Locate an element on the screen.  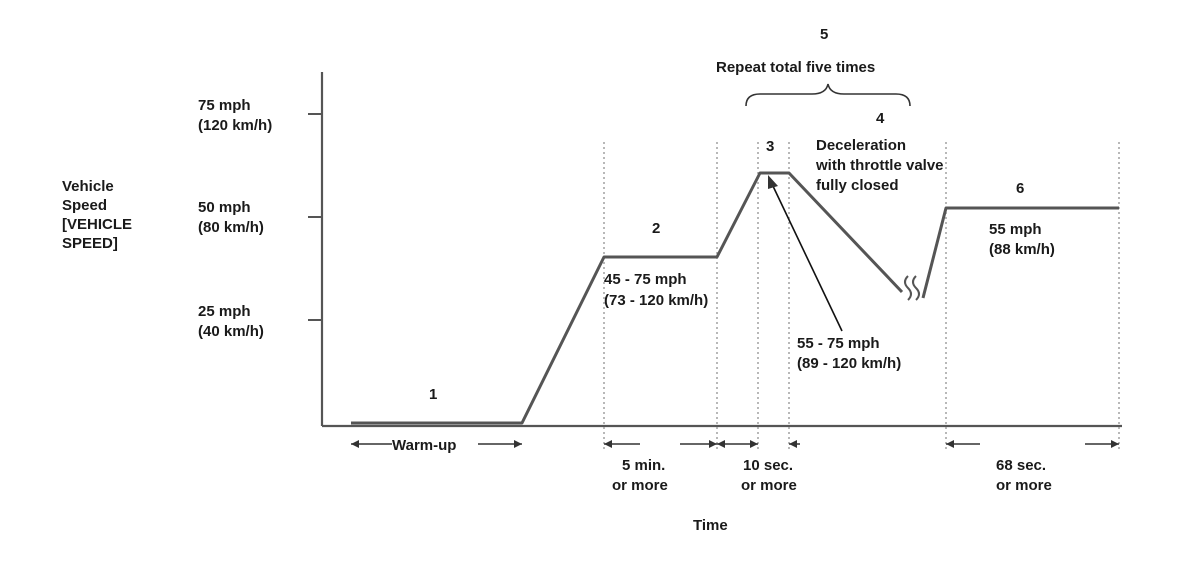
phase-label-1: 1 is located at coordinates (433, 394).